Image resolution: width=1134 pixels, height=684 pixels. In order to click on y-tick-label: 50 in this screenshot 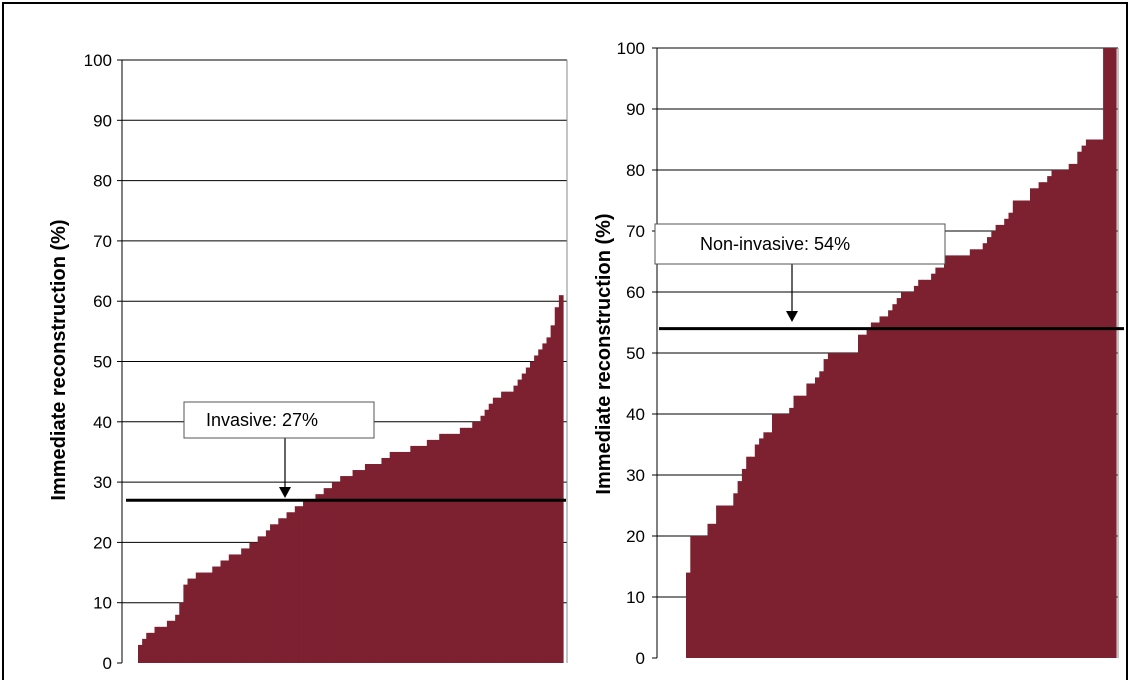, I will do `click(102, 362)`.